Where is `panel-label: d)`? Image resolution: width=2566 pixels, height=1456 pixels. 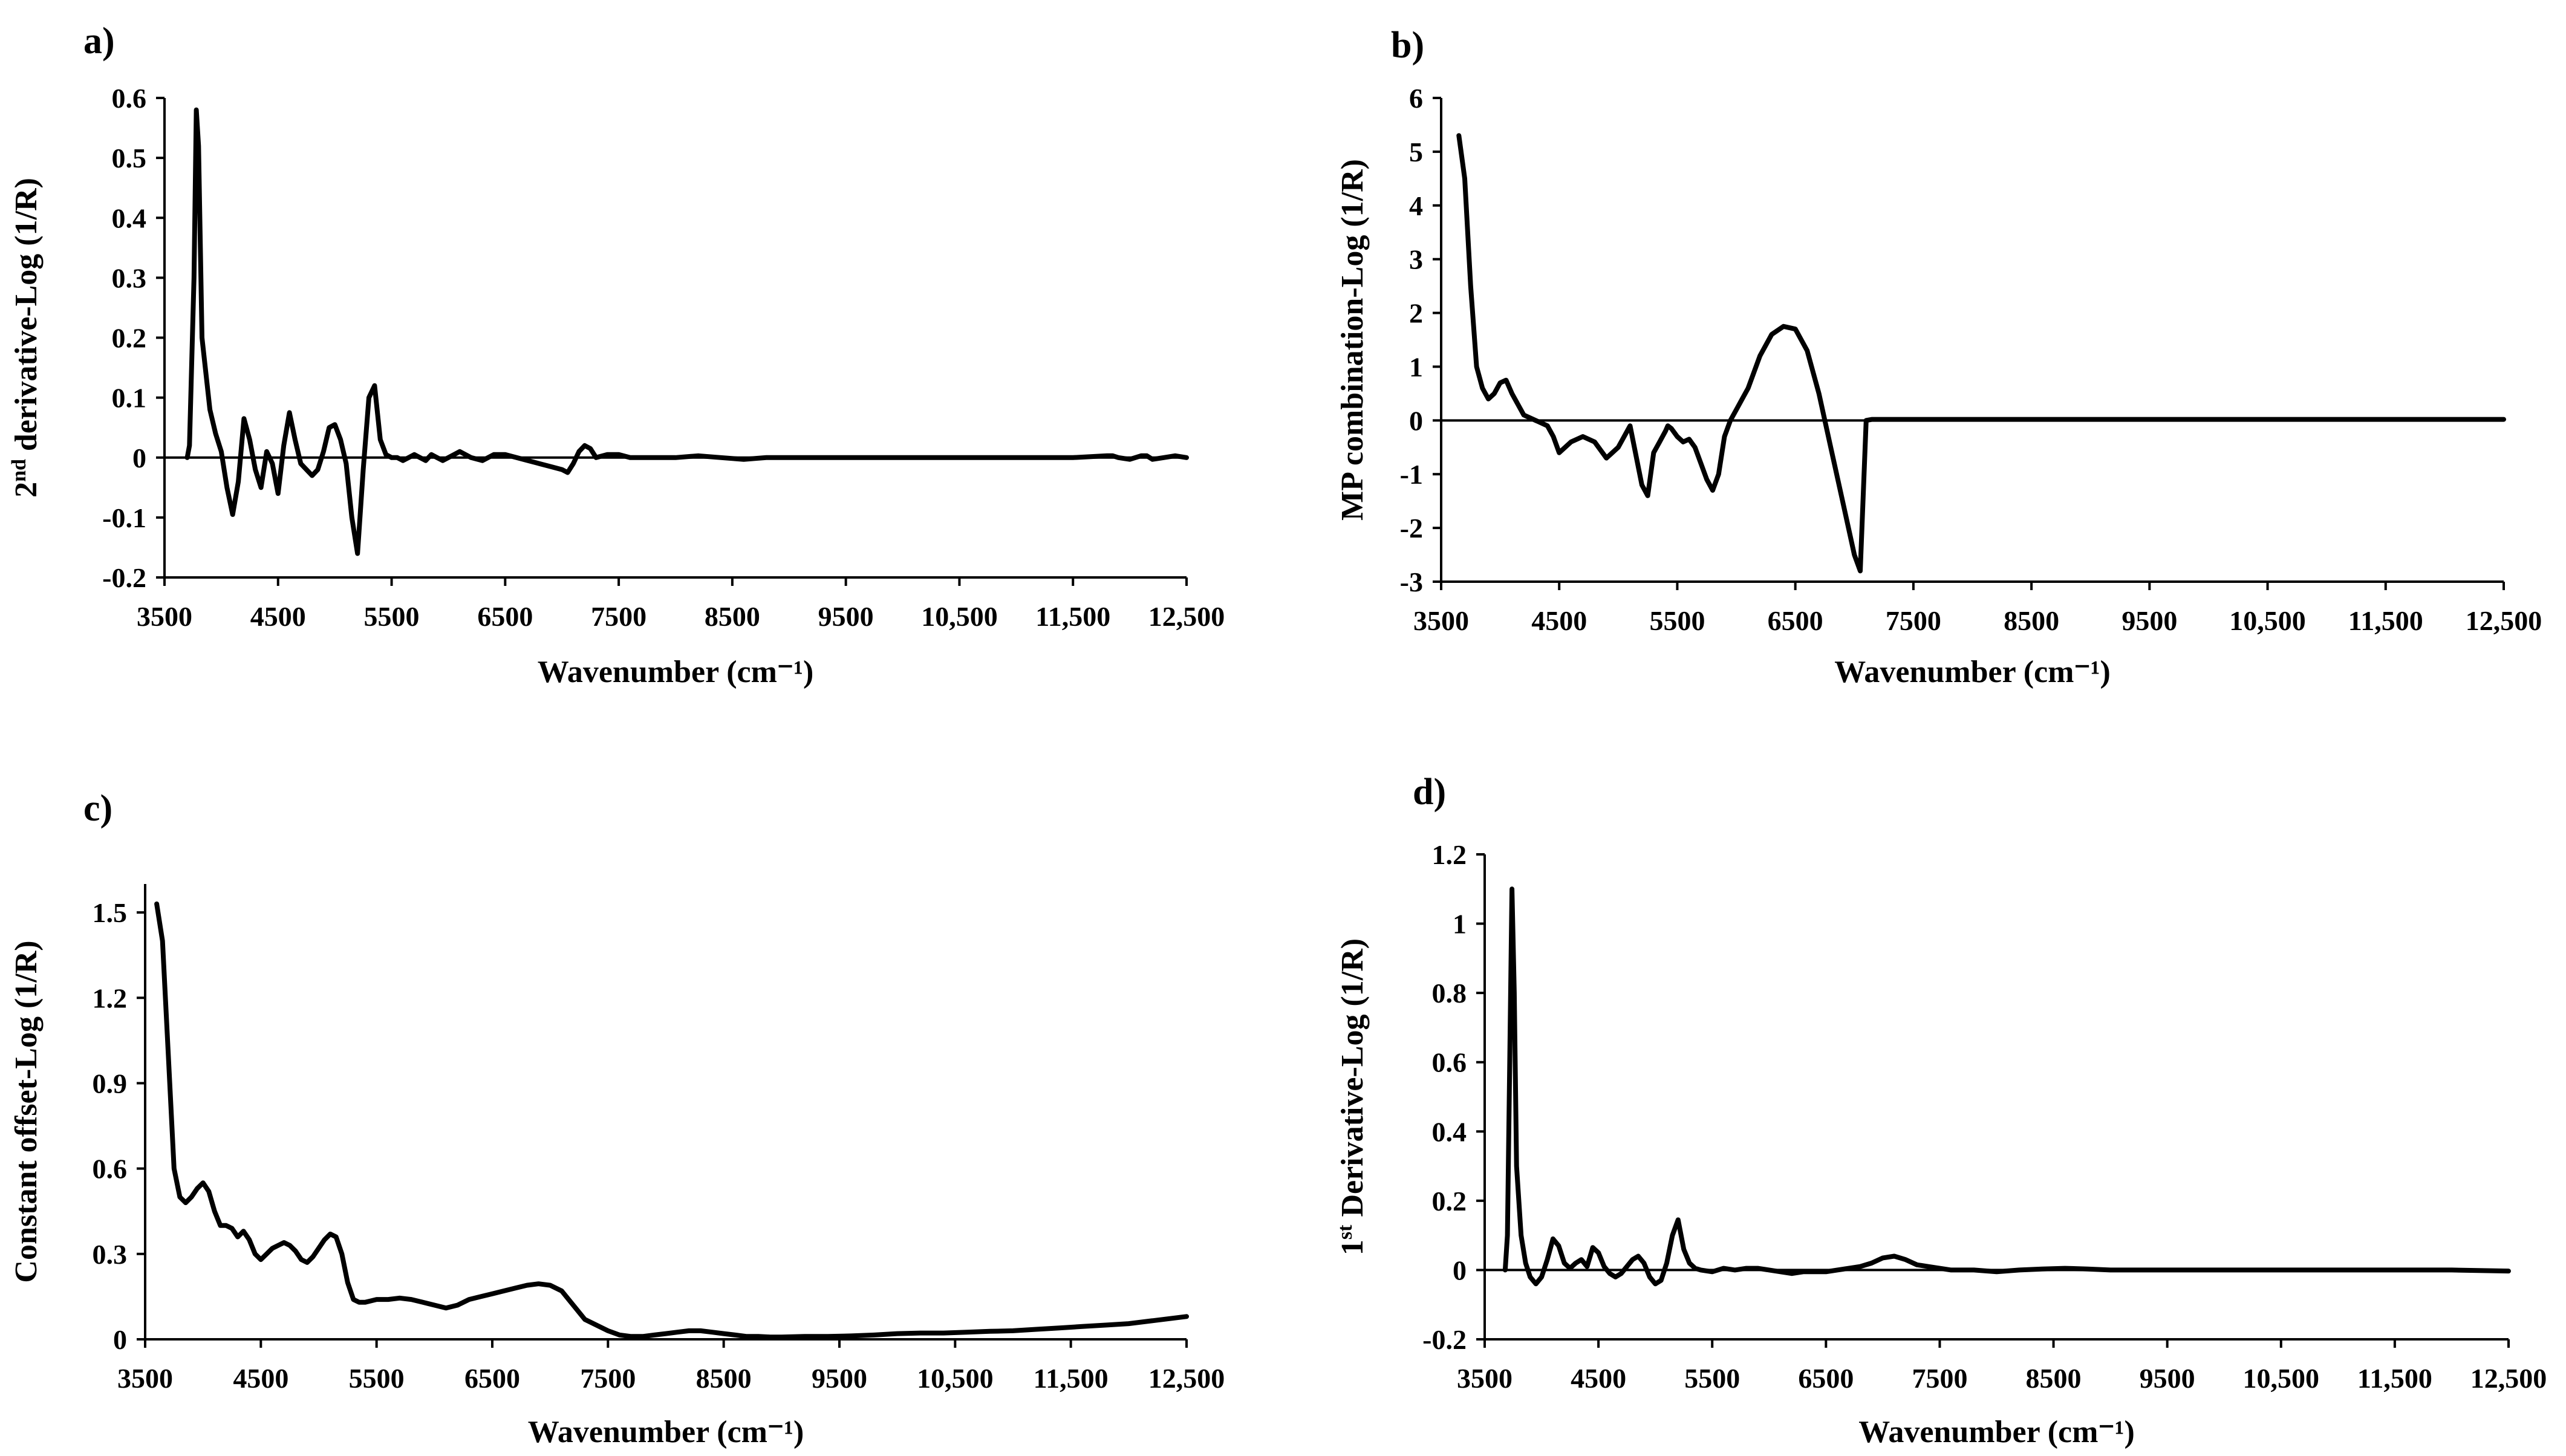
panel-label: d) is located at coordinates (1429, 792).